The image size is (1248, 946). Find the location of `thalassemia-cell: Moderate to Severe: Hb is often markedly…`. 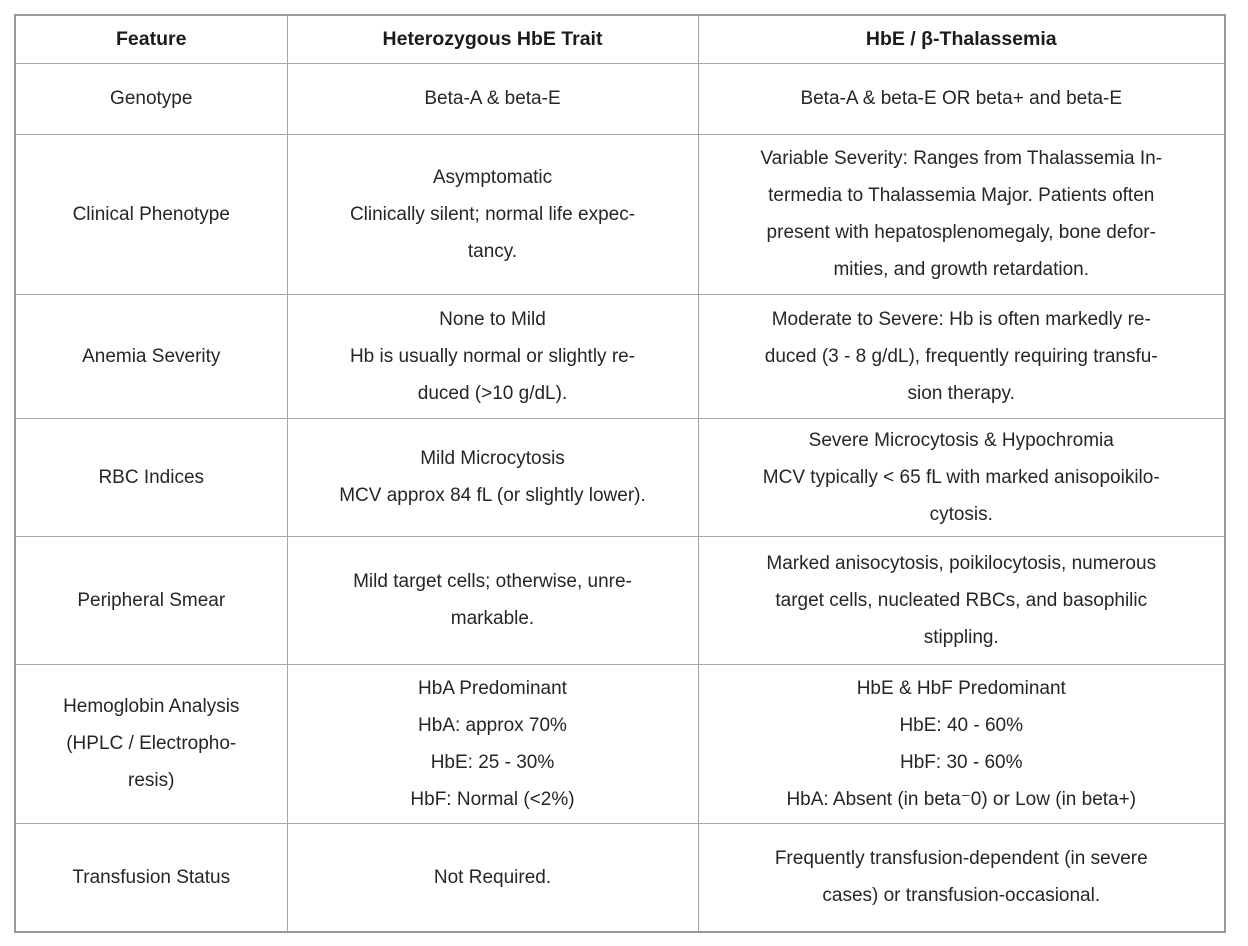

thalassemia-cell: Moderate to Severe: Hb is often markedly… is located at coordinates (961, 356).